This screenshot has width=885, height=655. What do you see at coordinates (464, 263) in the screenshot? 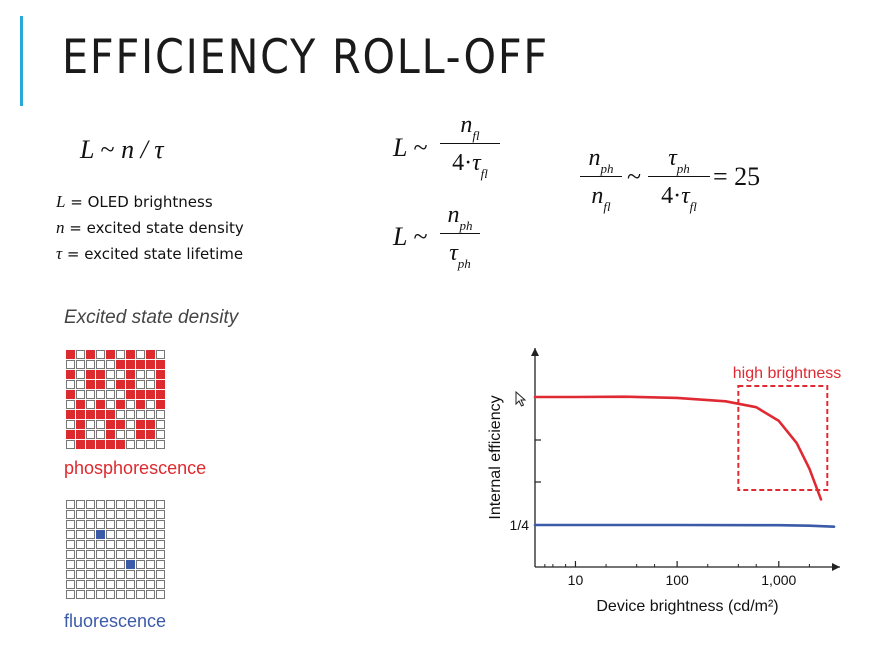
I see `eq3-den-sub: ph` at bounding box center [464, 263].